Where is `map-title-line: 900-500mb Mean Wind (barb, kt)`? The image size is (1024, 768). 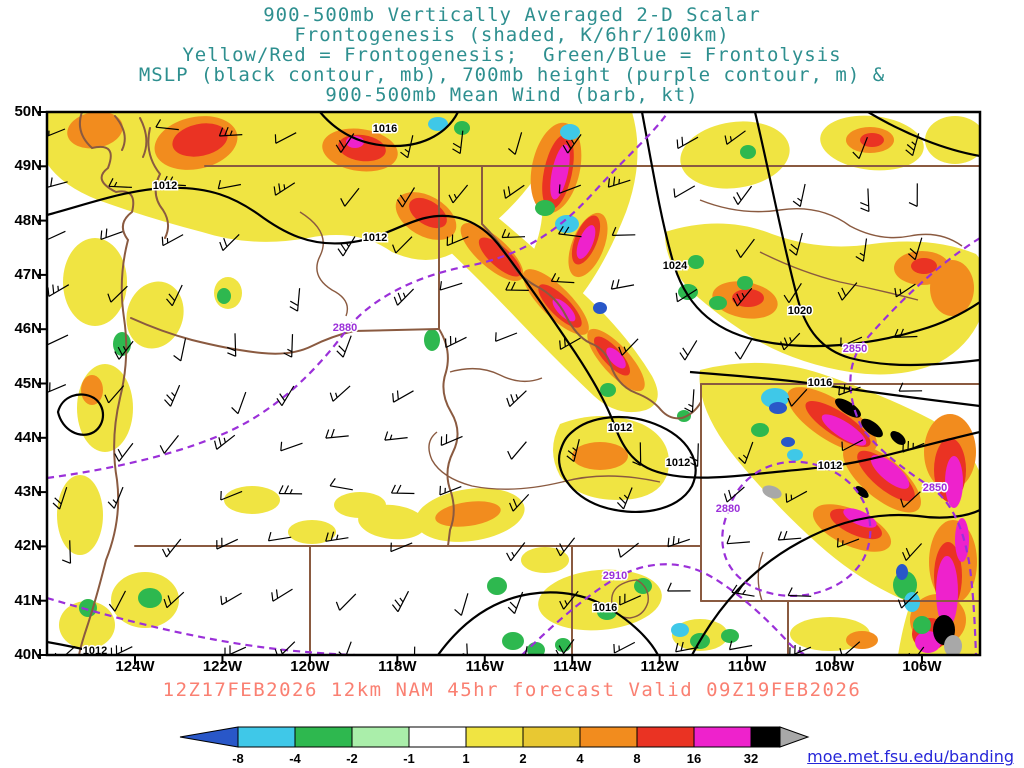 map-title-line: 900-500mb Mean Wind (barb, kt) is located at coordinates (512, 95).